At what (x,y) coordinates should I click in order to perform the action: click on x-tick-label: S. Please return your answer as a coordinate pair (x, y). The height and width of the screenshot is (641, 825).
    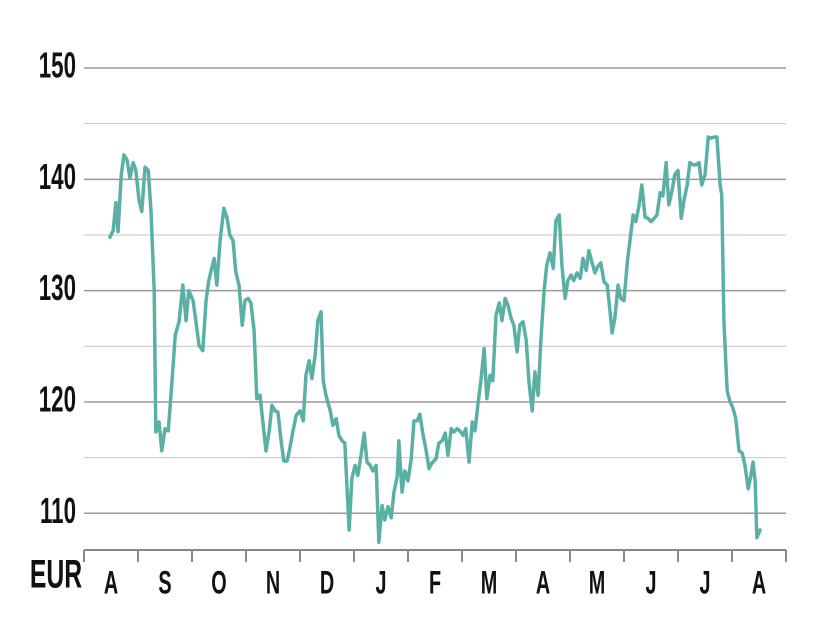
    Looking at the image, I should click on (164, 583).